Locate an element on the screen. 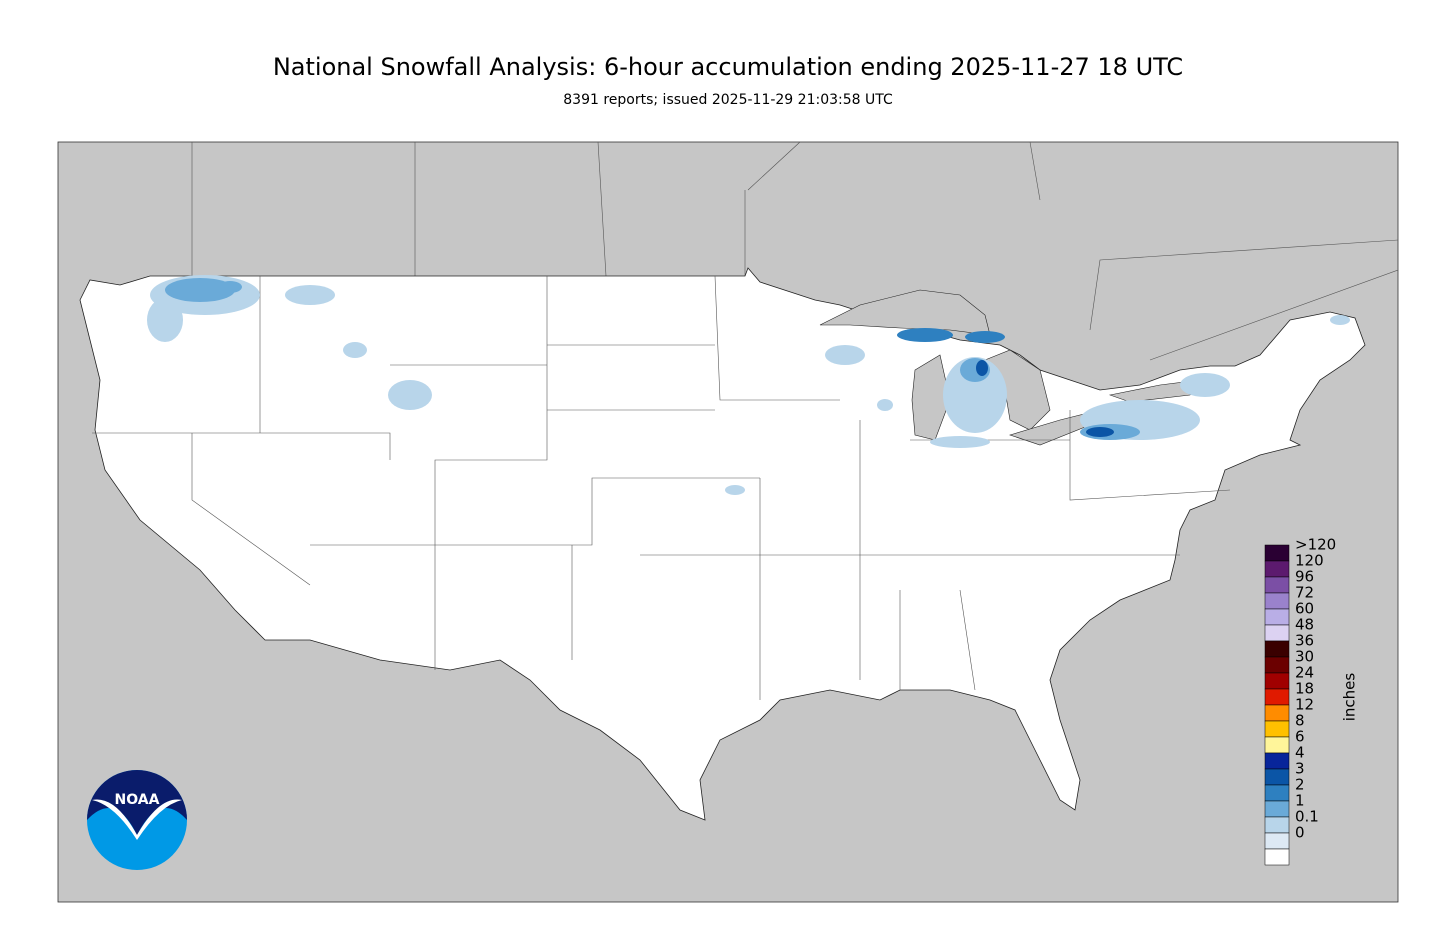 This screenshot has width=1456, height=949. colorbar-label: 18 is located at coordinates (1304, 689).